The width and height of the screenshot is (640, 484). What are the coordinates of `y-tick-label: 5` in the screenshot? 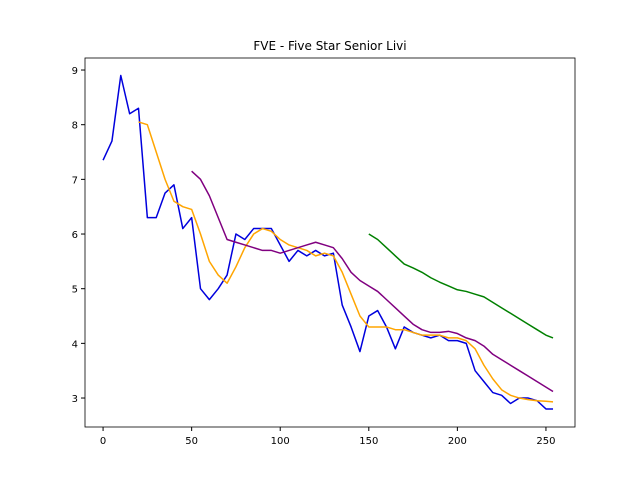 It's located at (75, 290).